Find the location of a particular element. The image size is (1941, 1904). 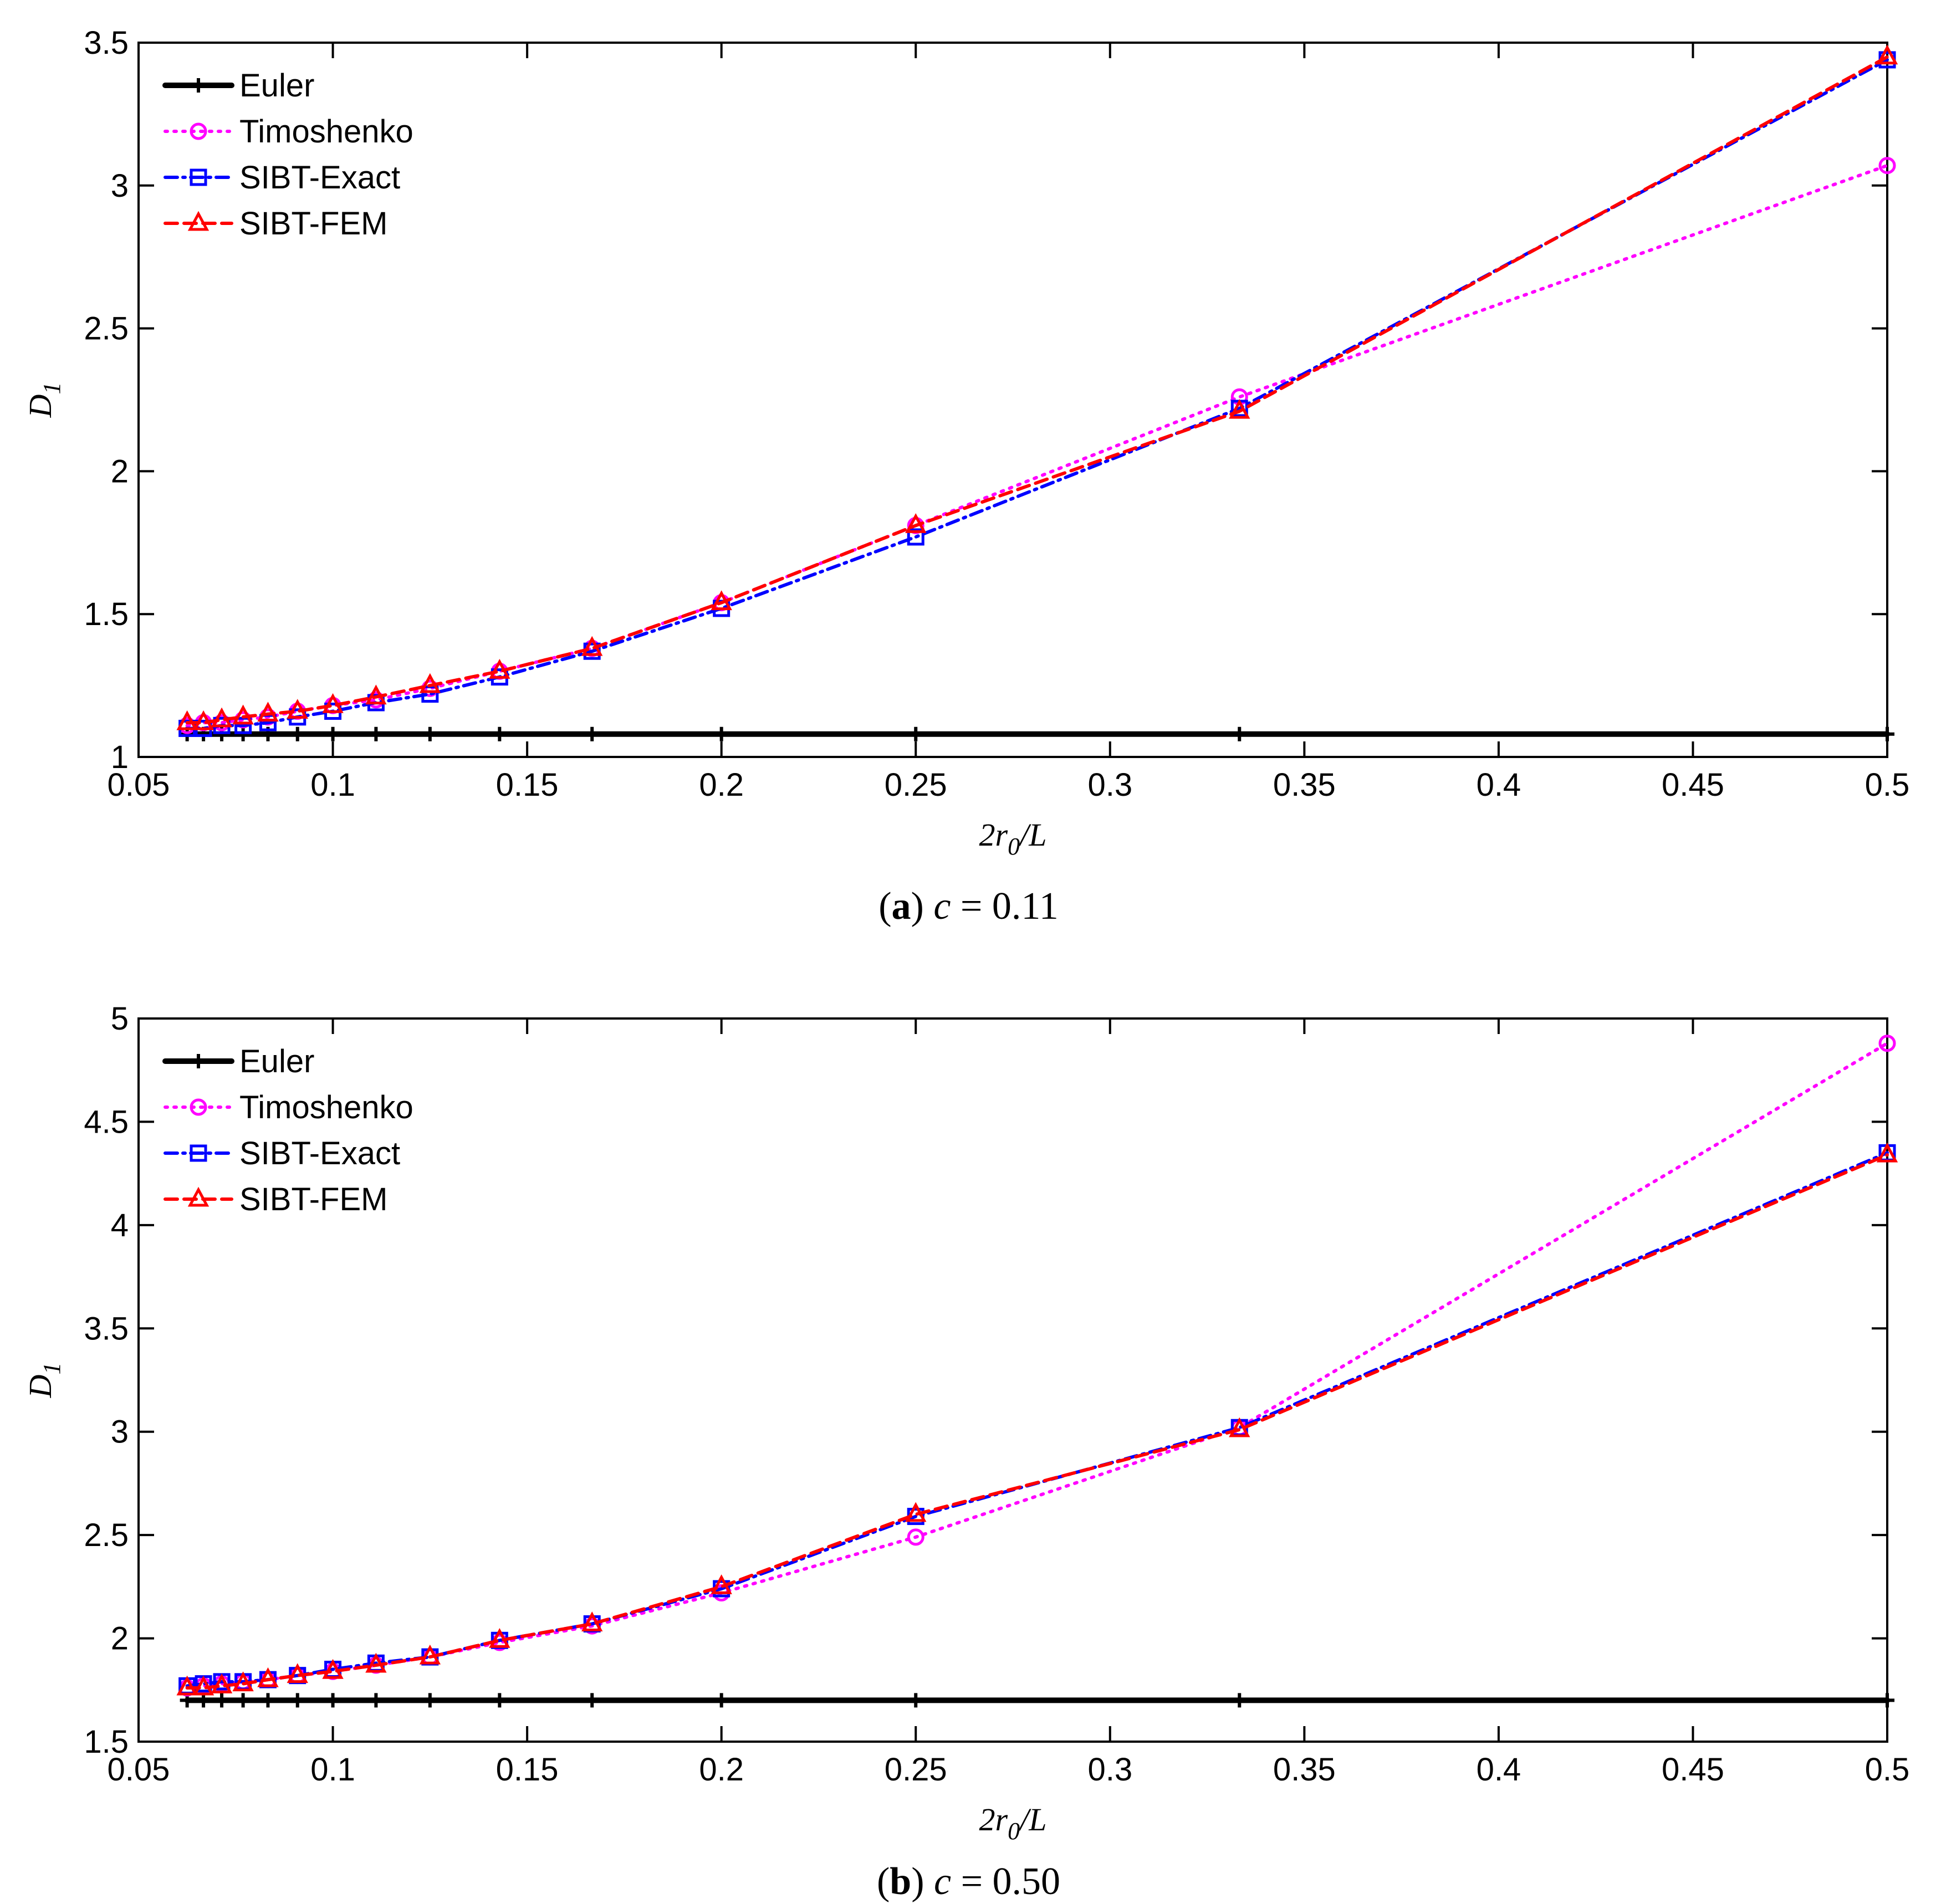

y-tick-label: 4 is located at coordinates (120, 1225).